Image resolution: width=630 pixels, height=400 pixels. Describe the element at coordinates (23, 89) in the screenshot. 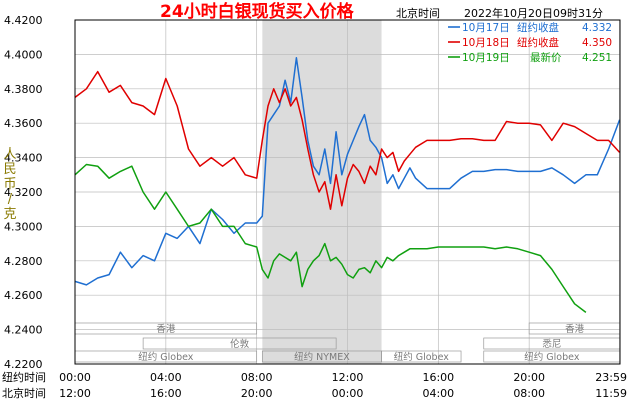

I see `y-tick-label: 4.3800` at that location.